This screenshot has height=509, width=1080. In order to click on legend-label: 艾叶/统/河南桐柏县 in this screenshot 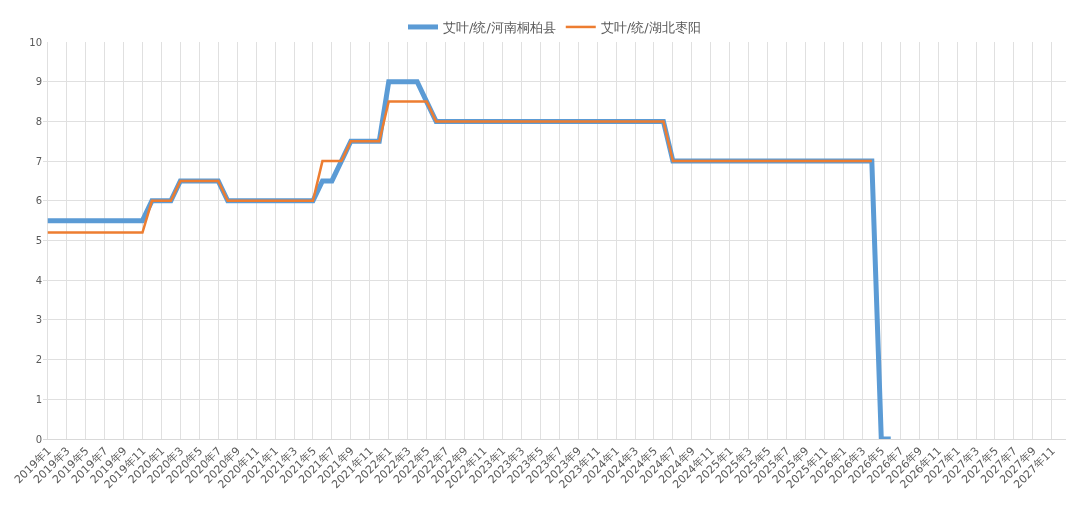, I will do `click(499, 28)`.